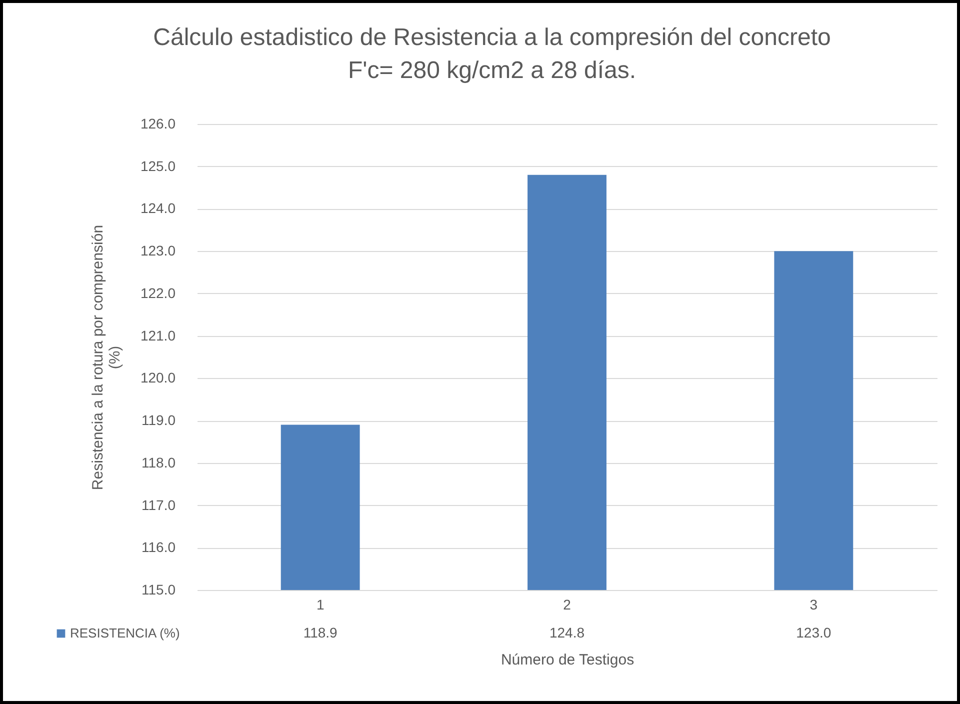 This screenshot has width=960, height=704. What do you see at coordinates (106, 357) in the screenshot?
I see `y-axis-title: Resistencia a la rotura por comprensión (%)` at bounding box center [106, 357].